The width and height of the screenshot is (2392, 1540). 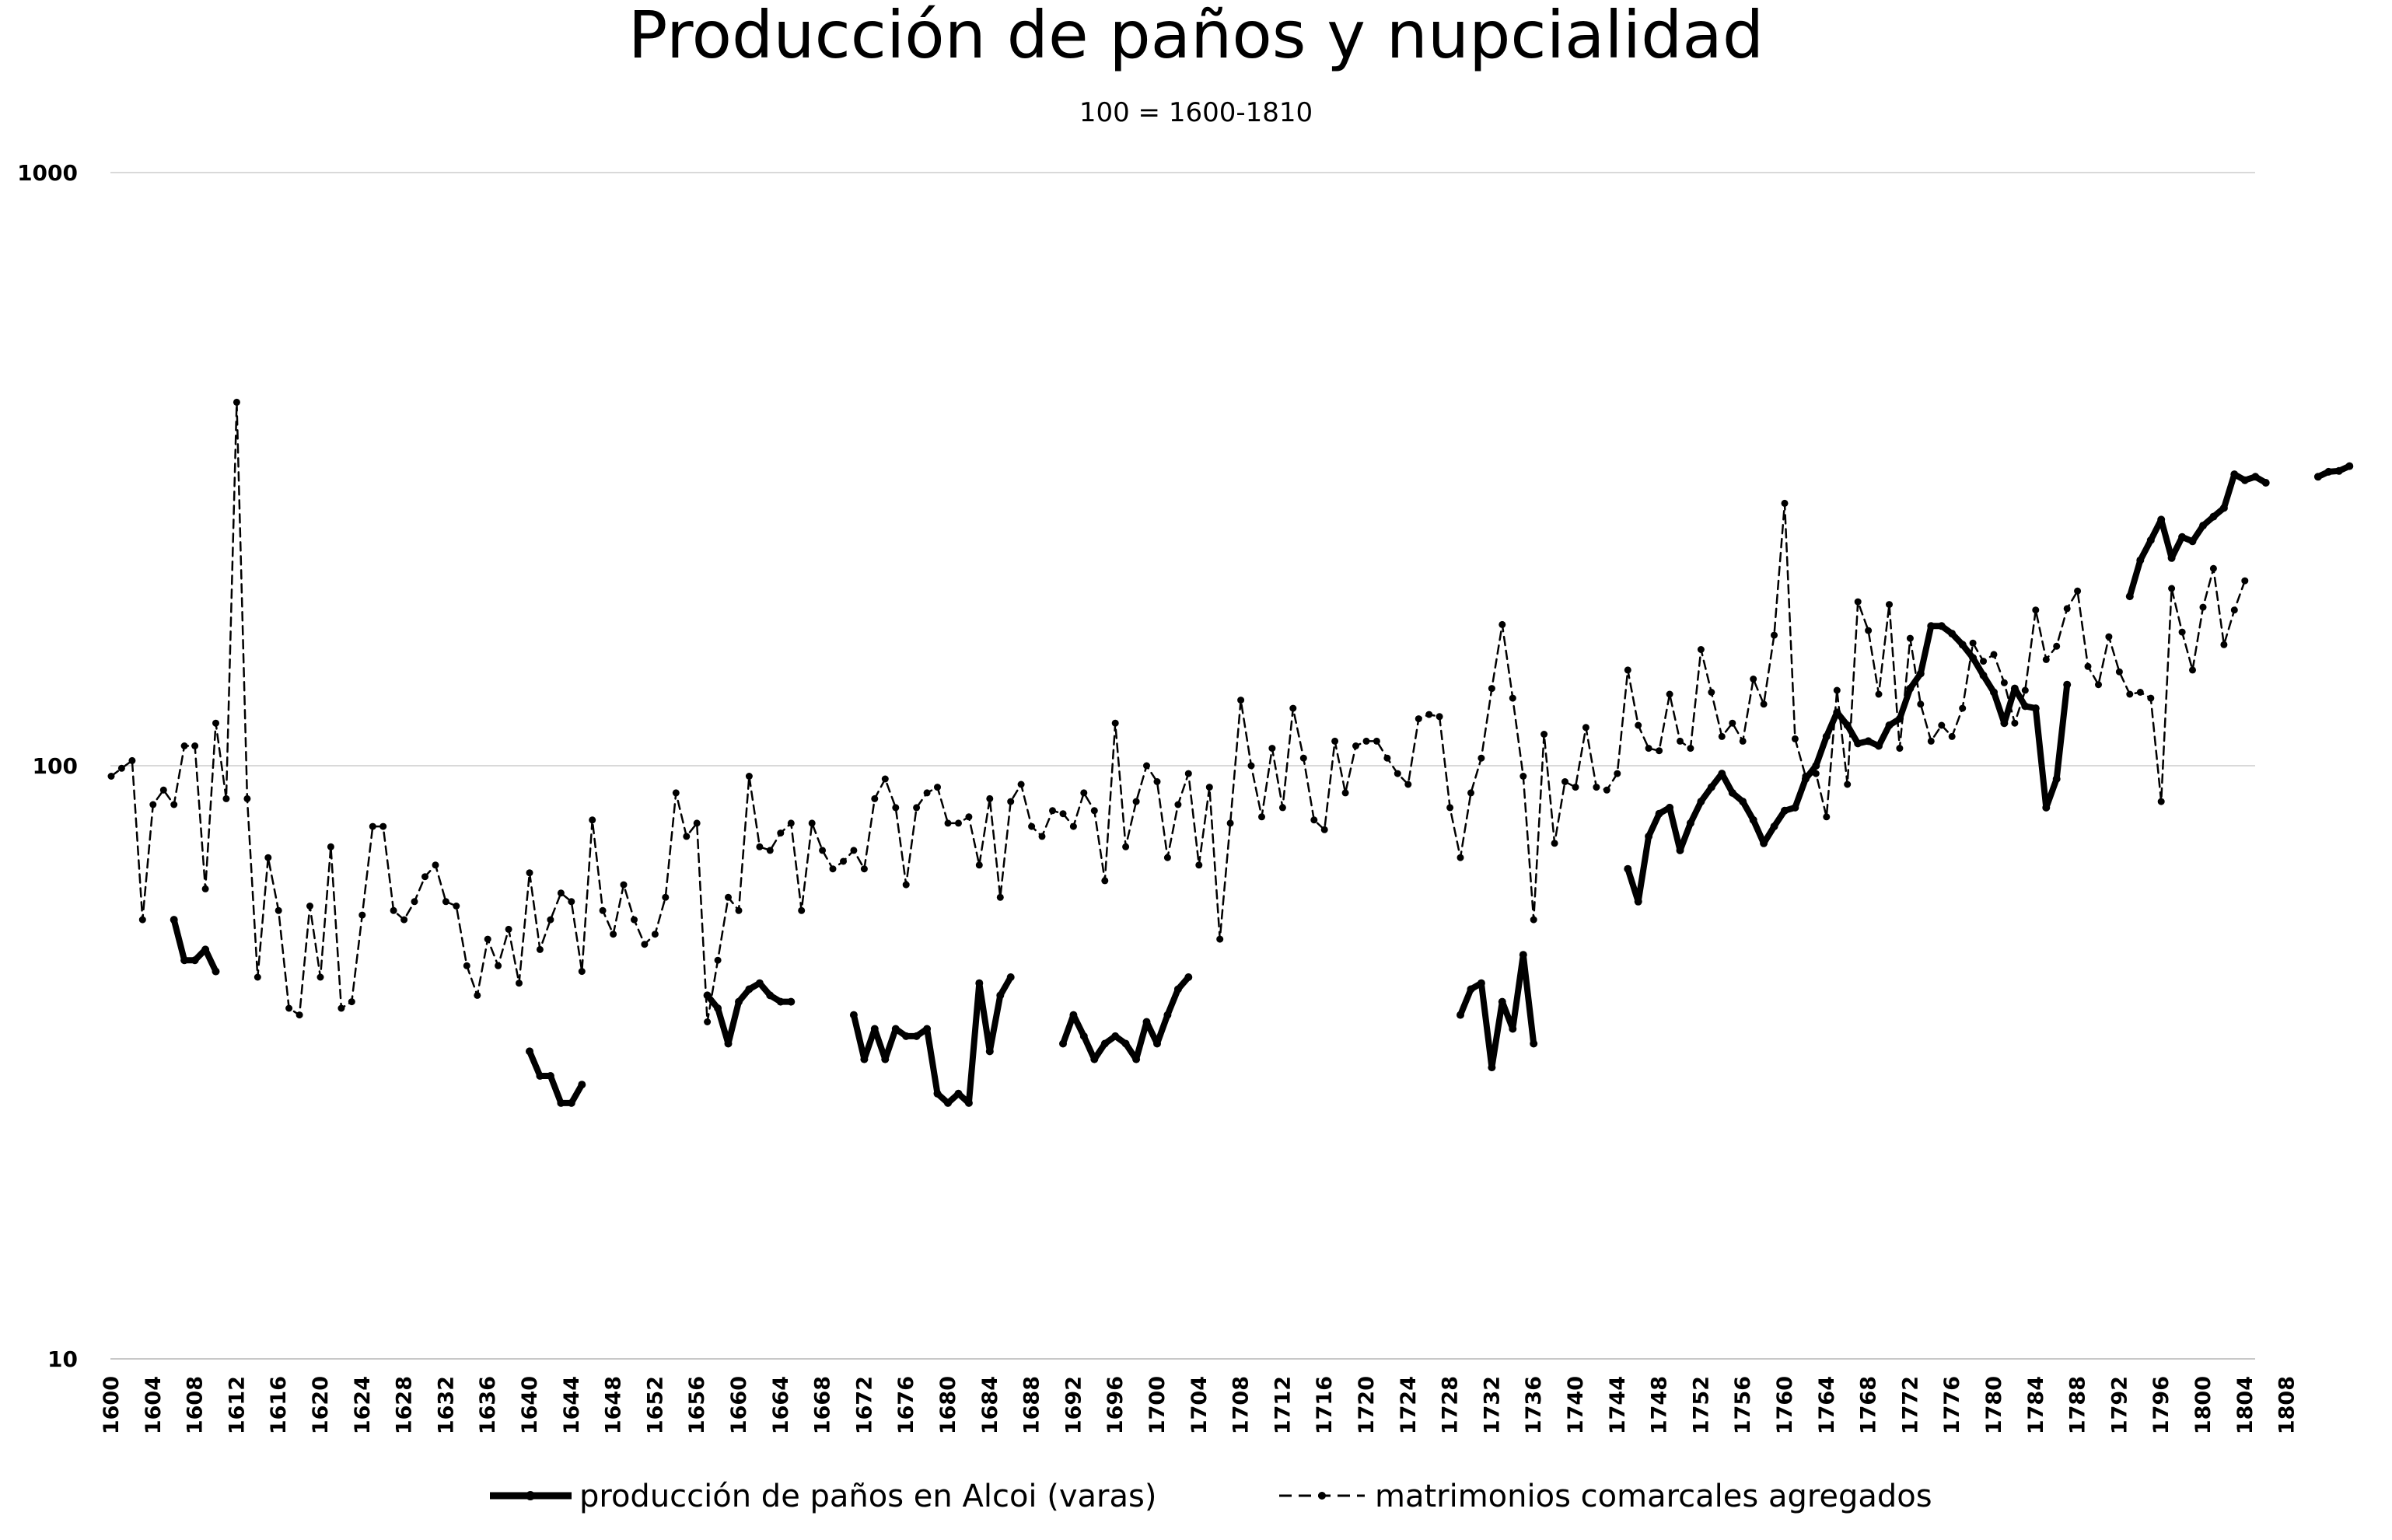 What do you see at coordinates (1325, 1405) in the screenshot?
I see `x-tick-label-1716: 1716` at bounding box center [1325, 1405].